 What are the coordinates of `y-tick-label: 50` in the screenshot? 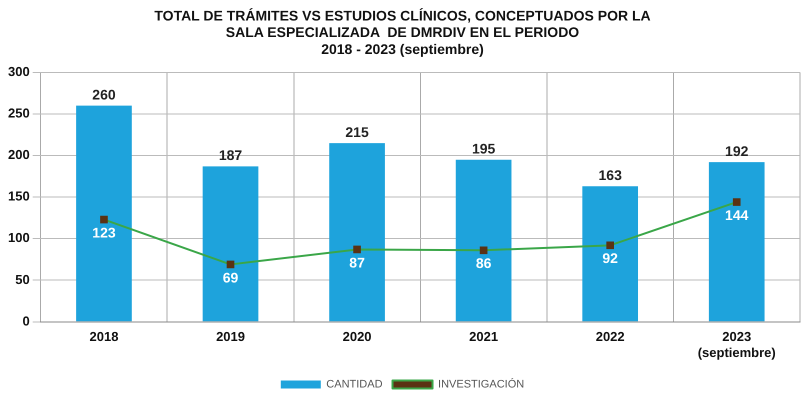 It's located at (22, 279).